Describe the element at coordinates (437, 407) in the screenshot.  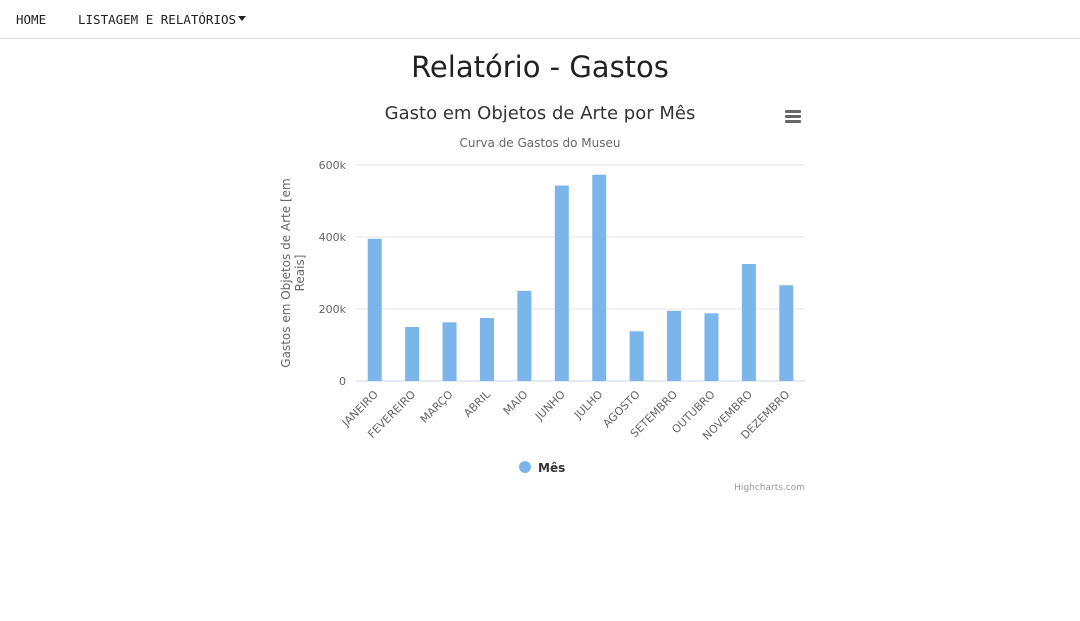
I see `x-tick-label: MARÇO` at that location.